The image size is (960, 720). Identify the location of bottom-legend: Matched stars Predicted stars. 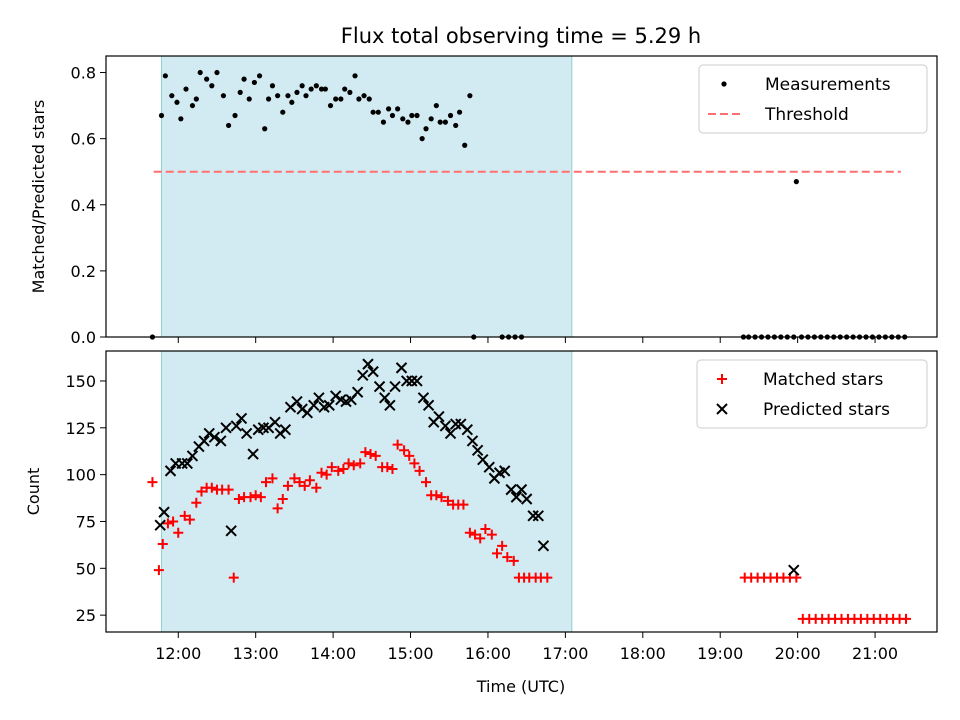
(812, 394).